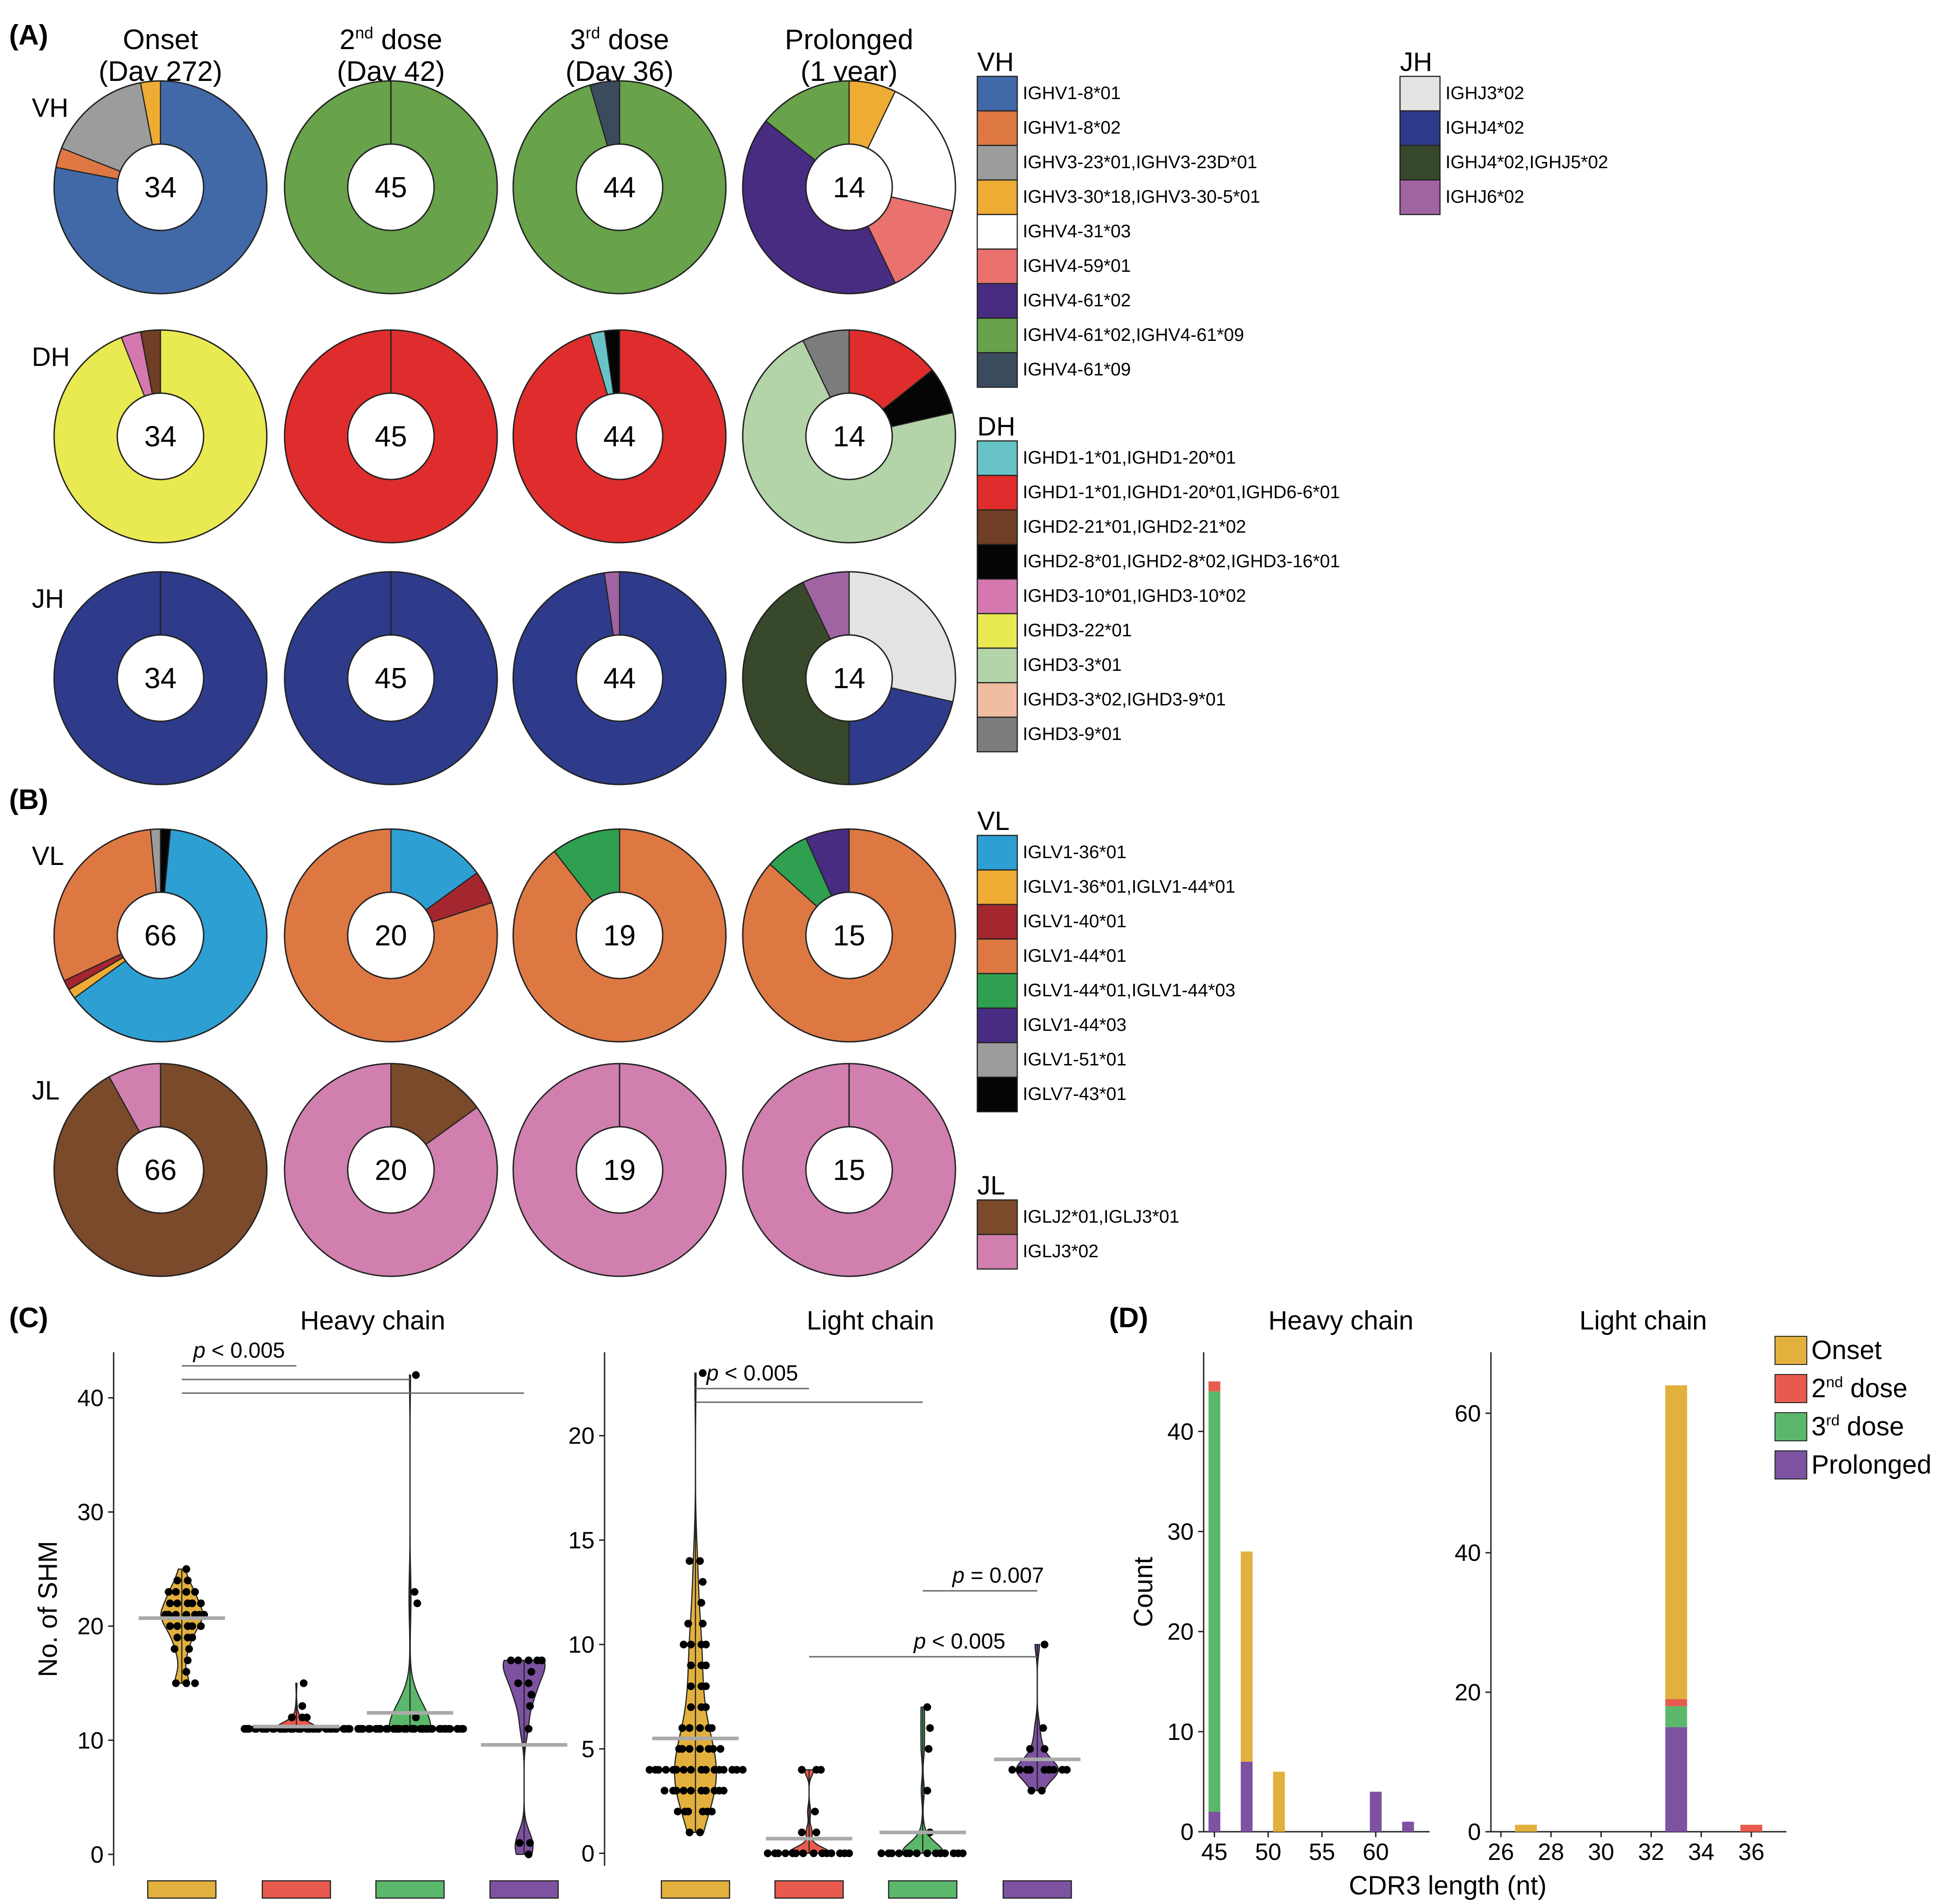 This screenshot has height=1904, width=1960. What do you see at coordinates (1701, 1852) in the screenshot?
I see `x-tick-label: 34` at bounding box center [1701, 1852].